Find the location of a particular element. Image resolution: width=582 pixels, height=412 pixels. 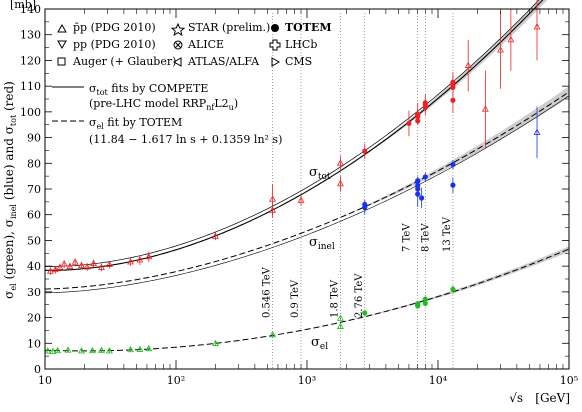

legend-item-star: STAR (prelim.) is located at coordinates (220, 29).